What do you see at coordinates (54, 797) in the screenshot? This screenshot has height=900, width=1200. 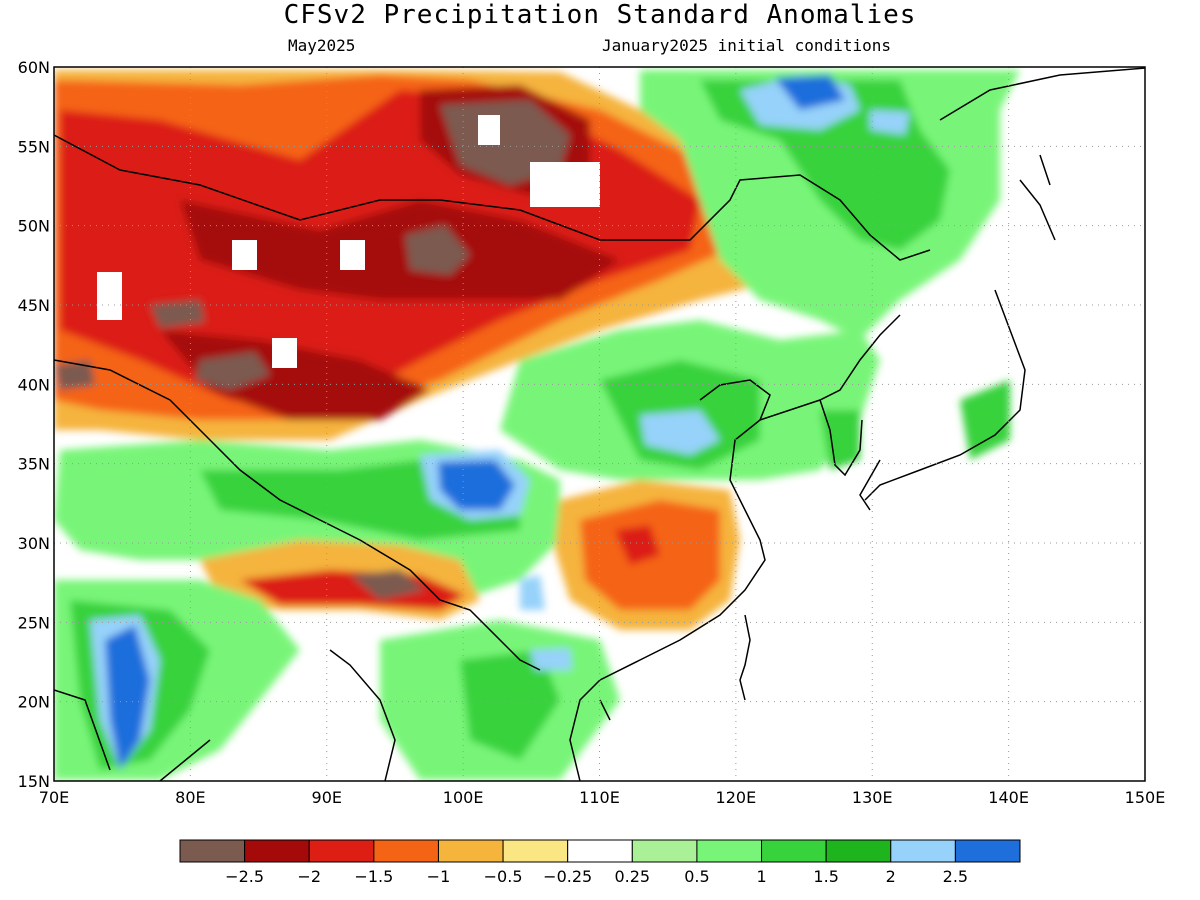 I see `lon-tick-label: 70E` at bounding box center [54, 797].